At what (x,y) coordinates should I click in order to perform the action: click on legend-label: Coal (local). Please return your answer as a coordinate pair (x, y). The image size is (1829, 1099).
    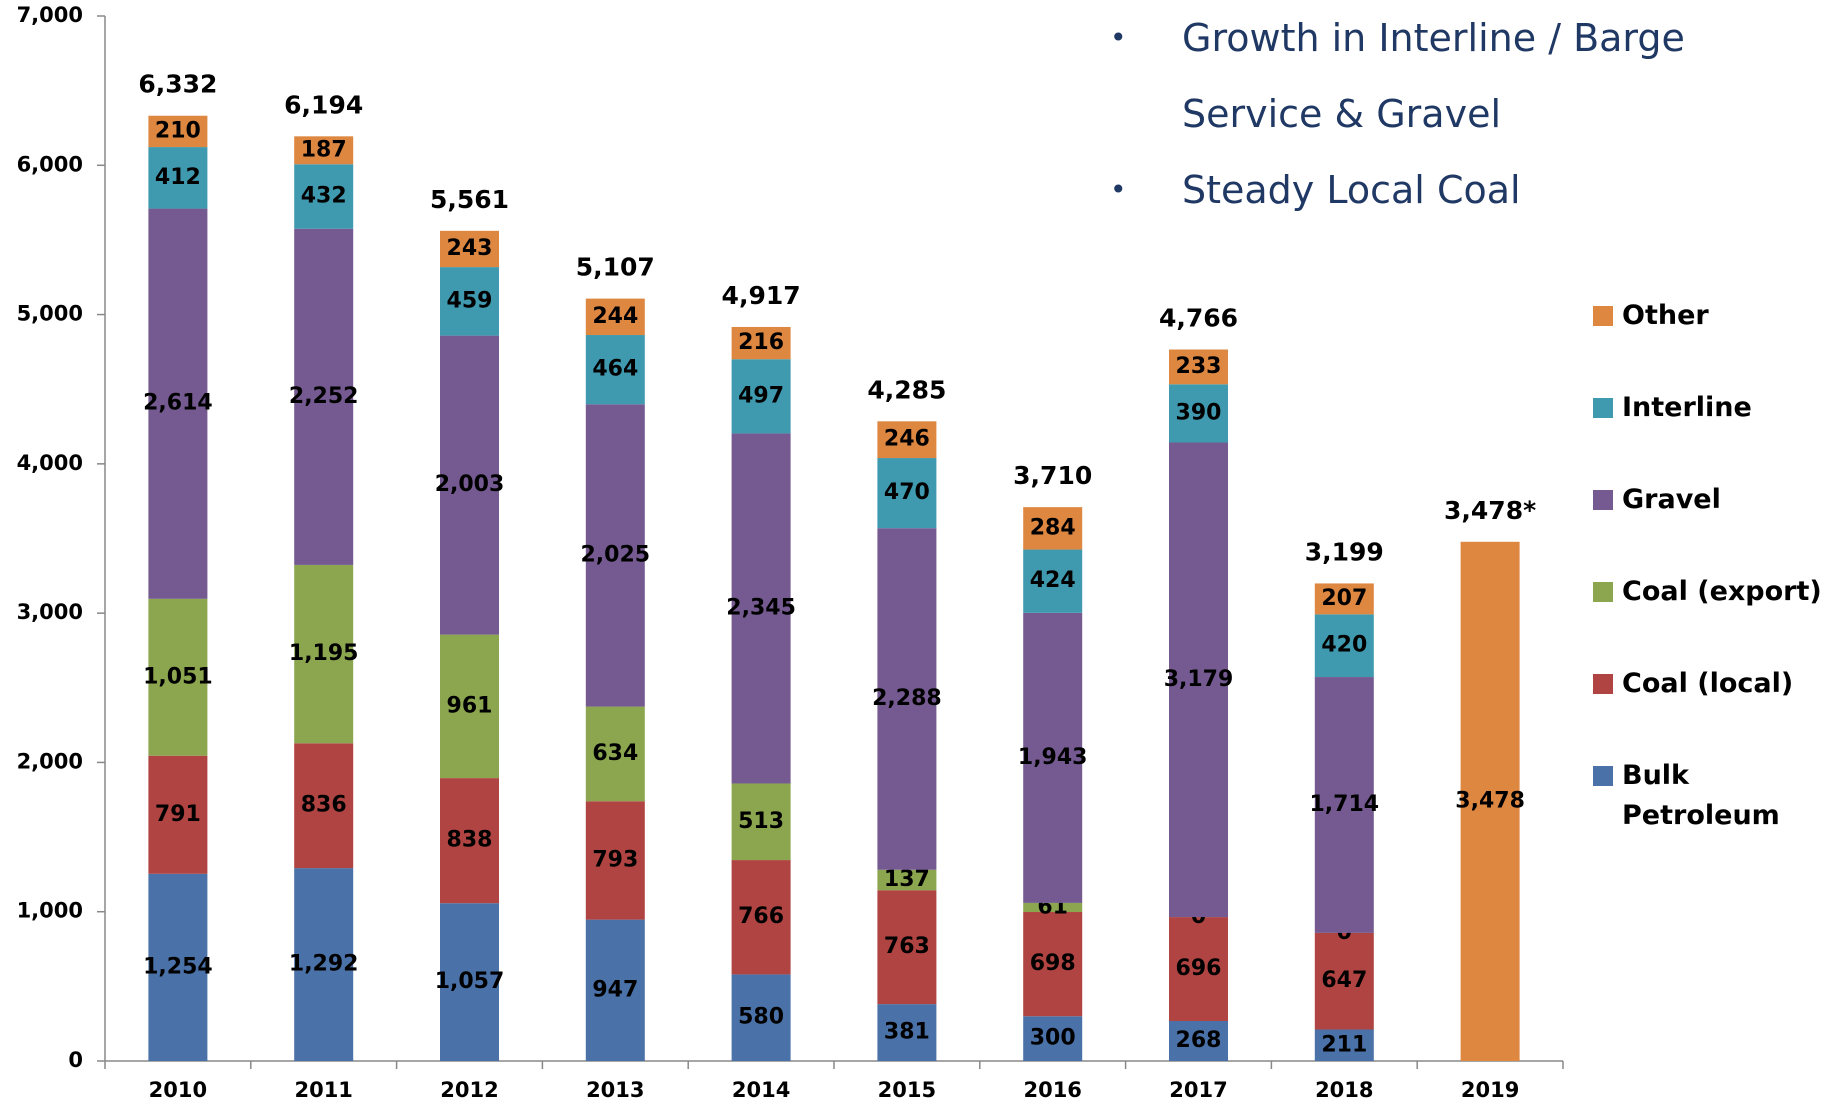
    Looking at the image, I should click on (1708, 683).